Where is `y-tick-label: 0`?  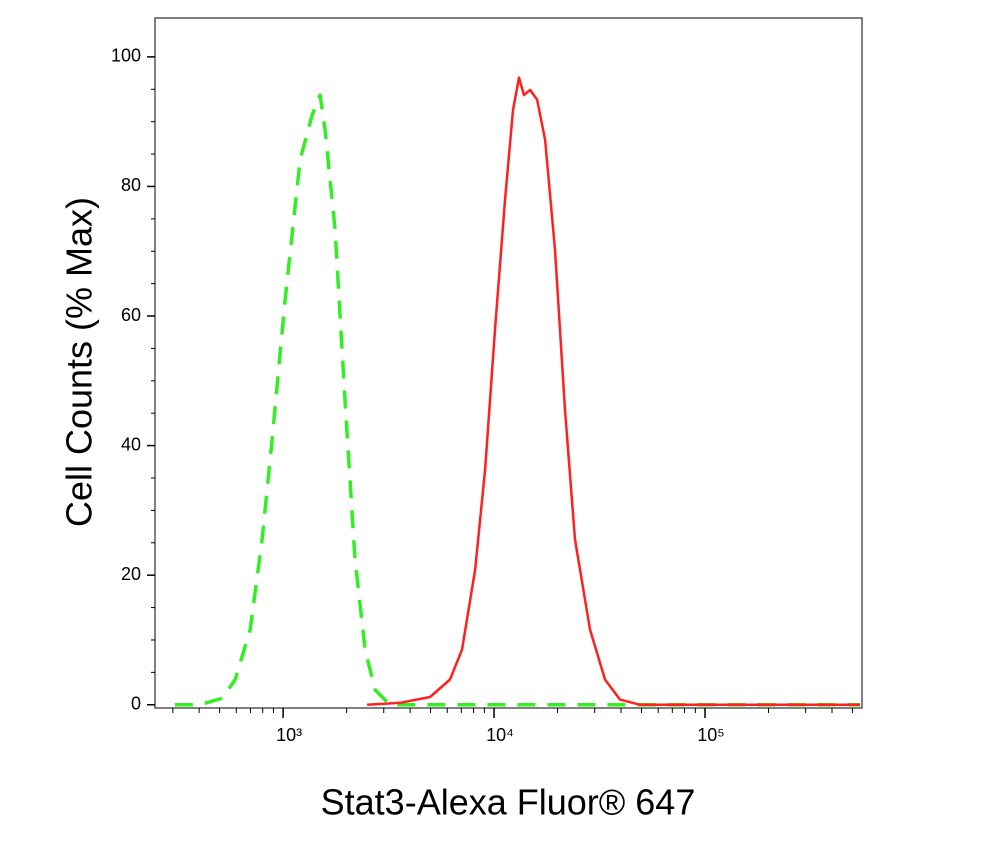 y-tick-label: 0 is located at coordinates (136, 704).